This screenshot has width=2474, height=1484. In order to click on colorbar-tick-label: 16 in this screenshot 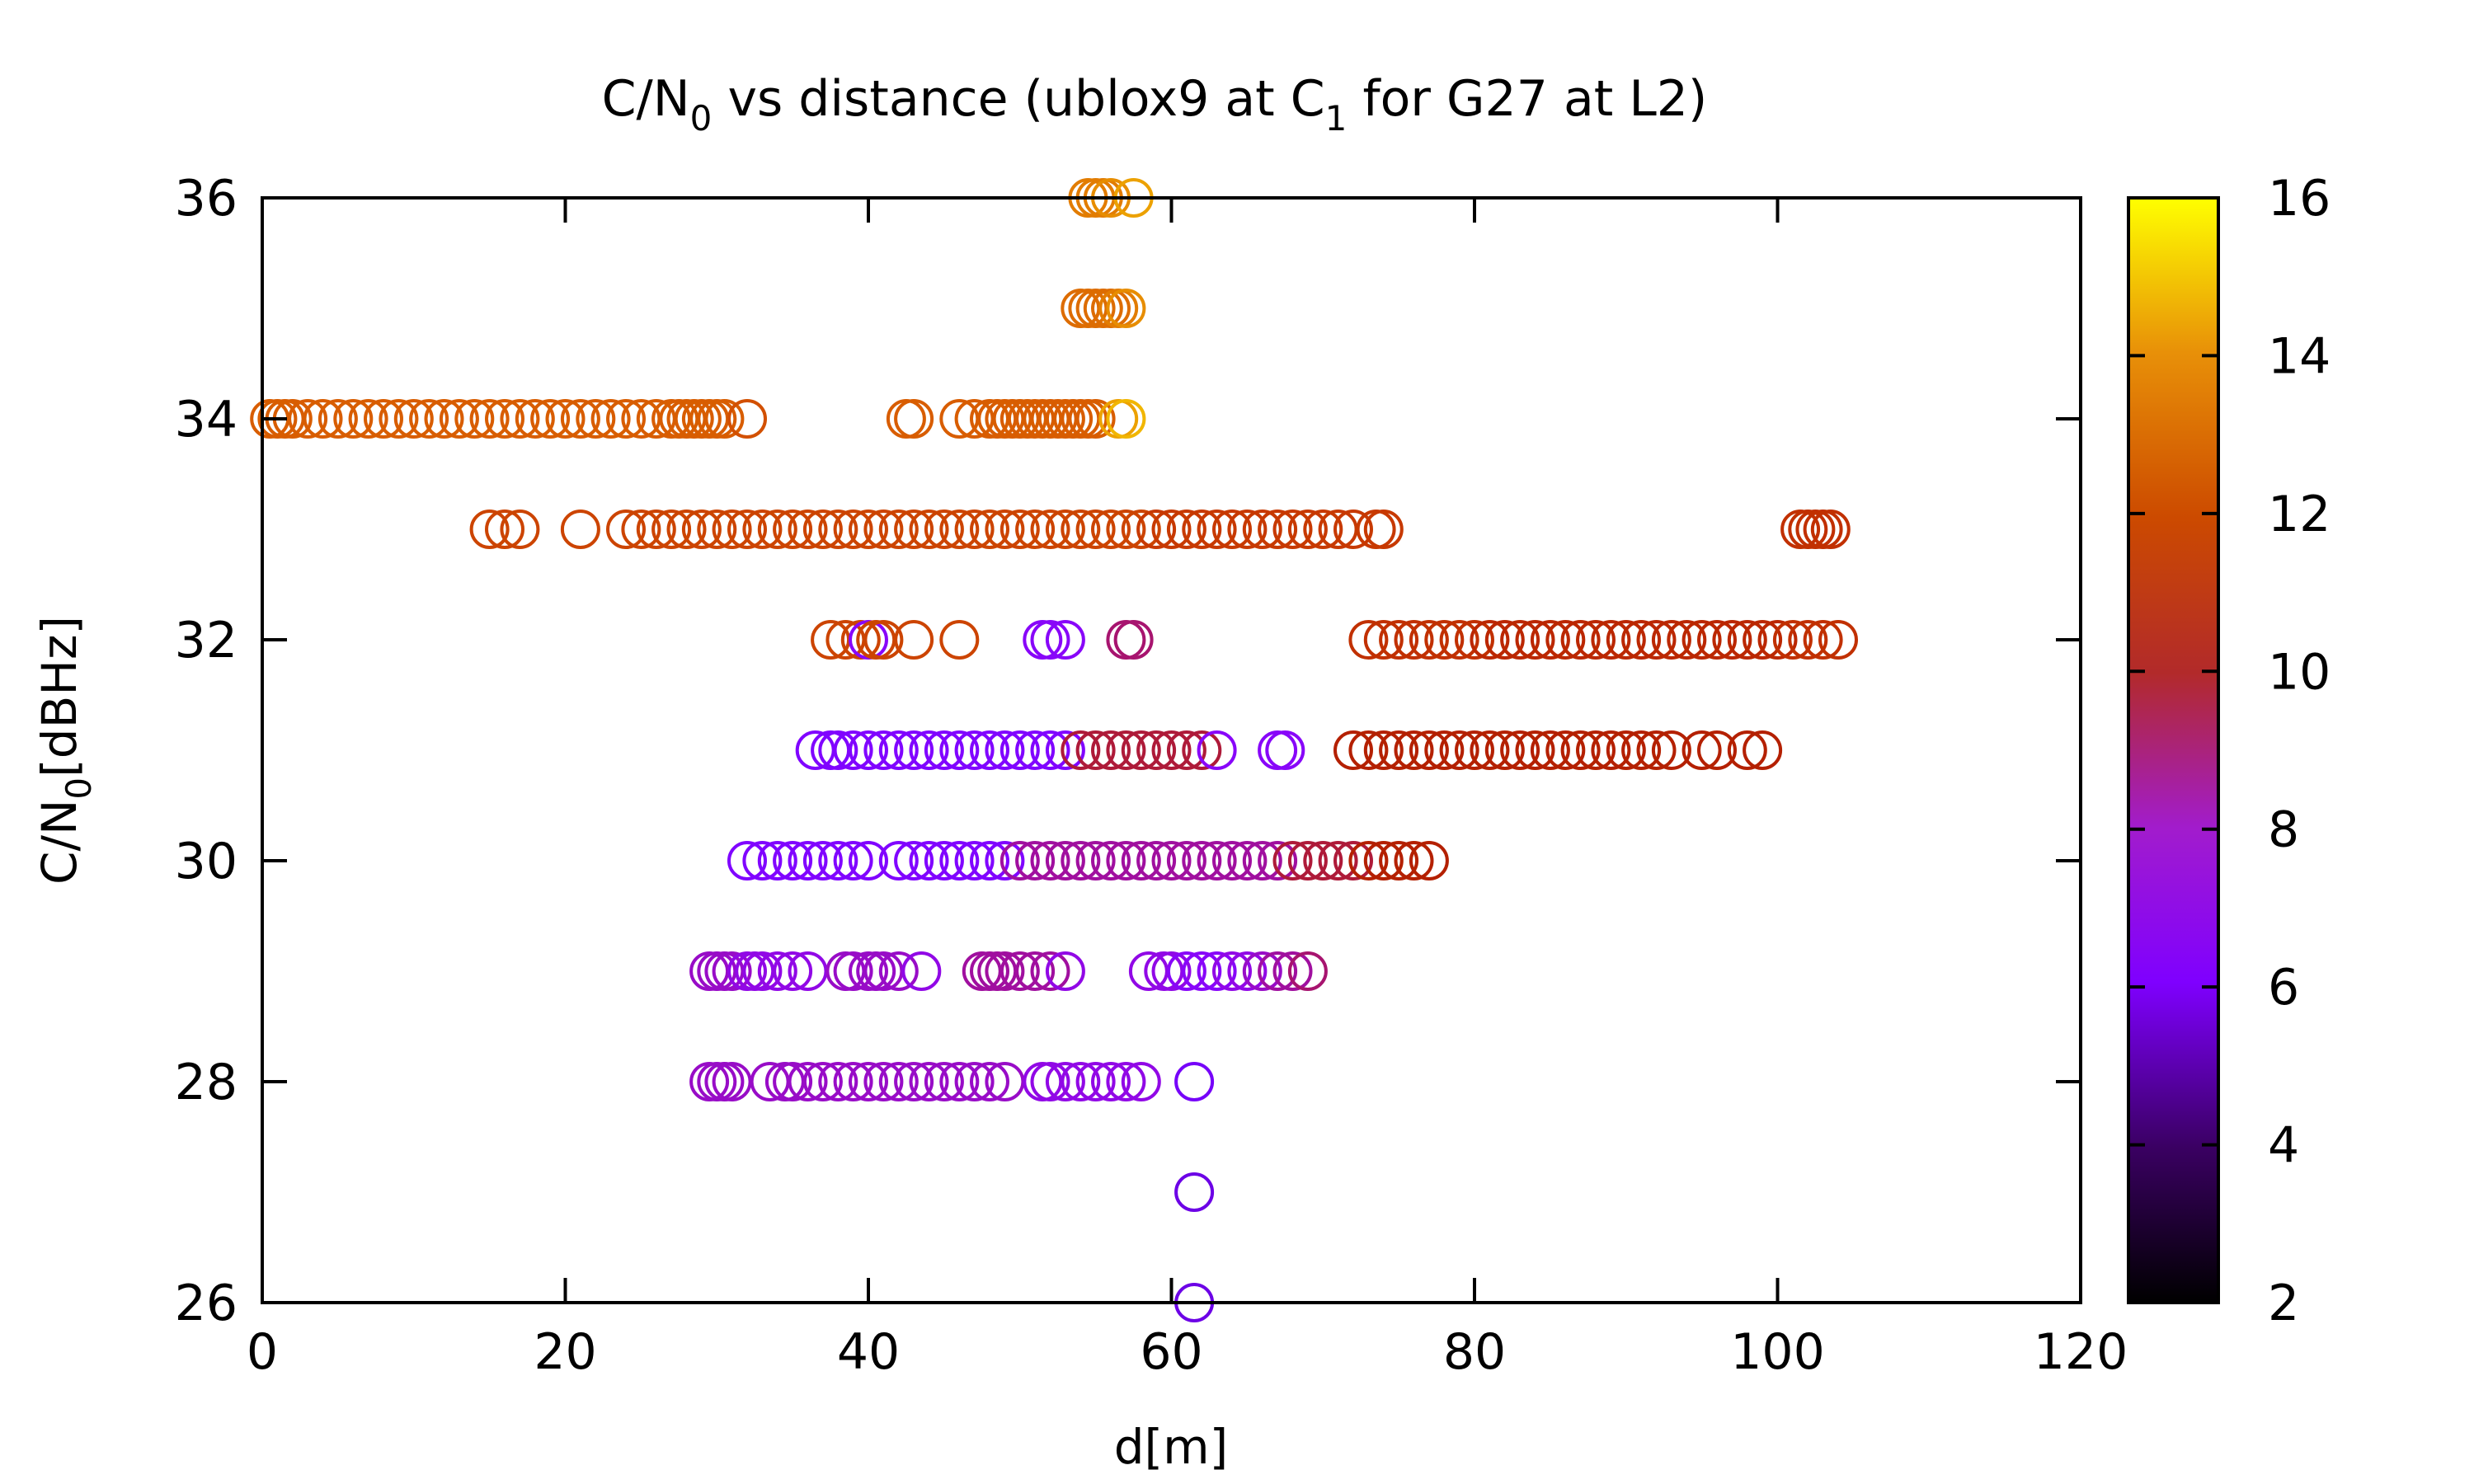, I will do `click(2299, 199)`.